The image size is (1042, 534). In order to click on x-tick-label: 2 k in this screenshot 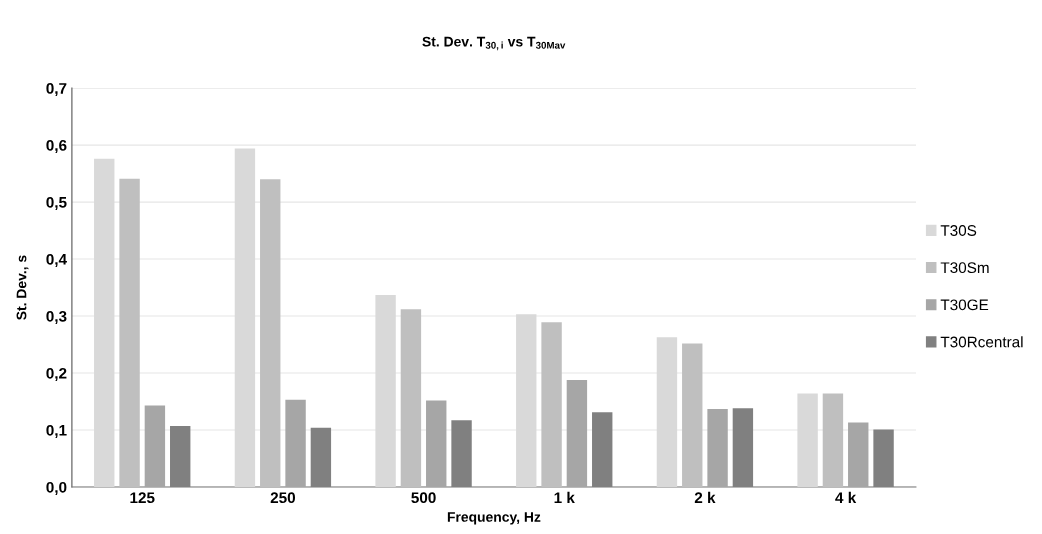, I will do `click(705, 497)`.